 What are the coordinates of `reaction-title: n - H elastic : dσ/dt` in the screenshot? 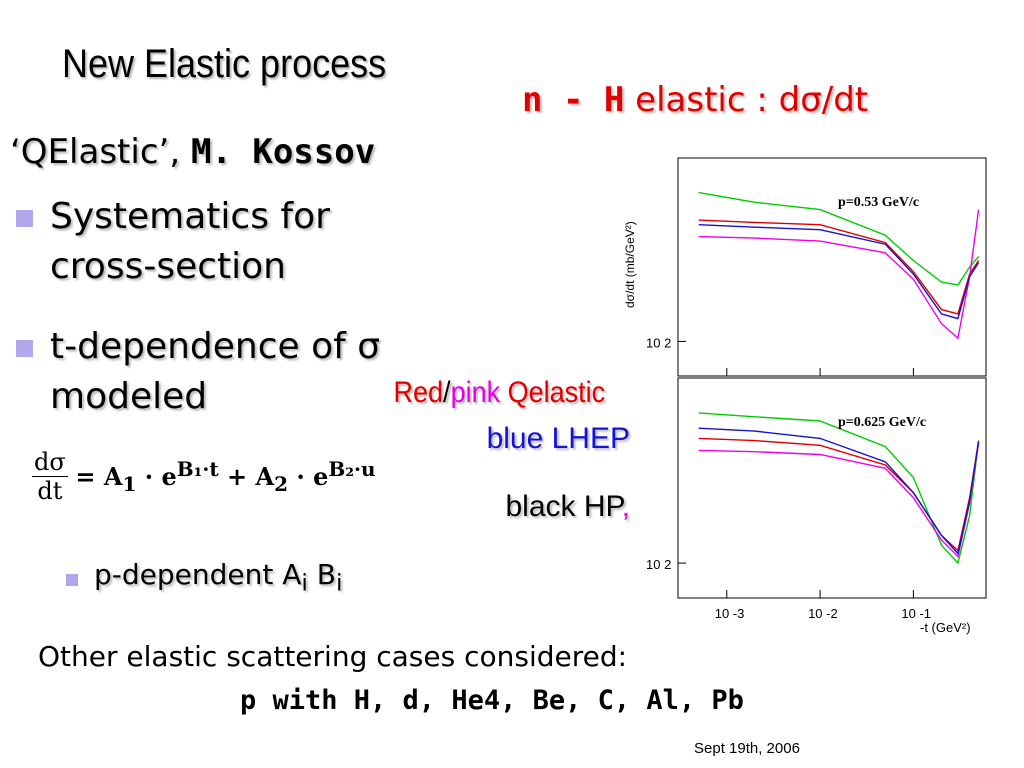 It's located at (695, 100).